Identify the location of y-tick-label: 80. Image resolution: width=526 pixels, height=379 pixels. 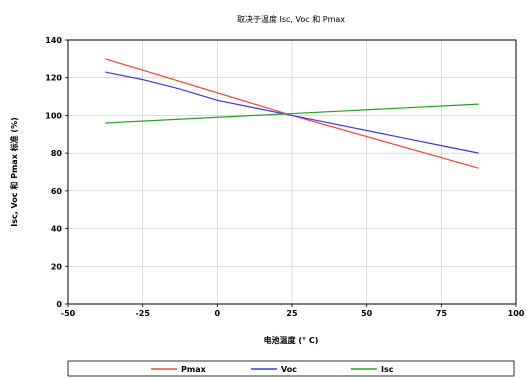
(57, 153).